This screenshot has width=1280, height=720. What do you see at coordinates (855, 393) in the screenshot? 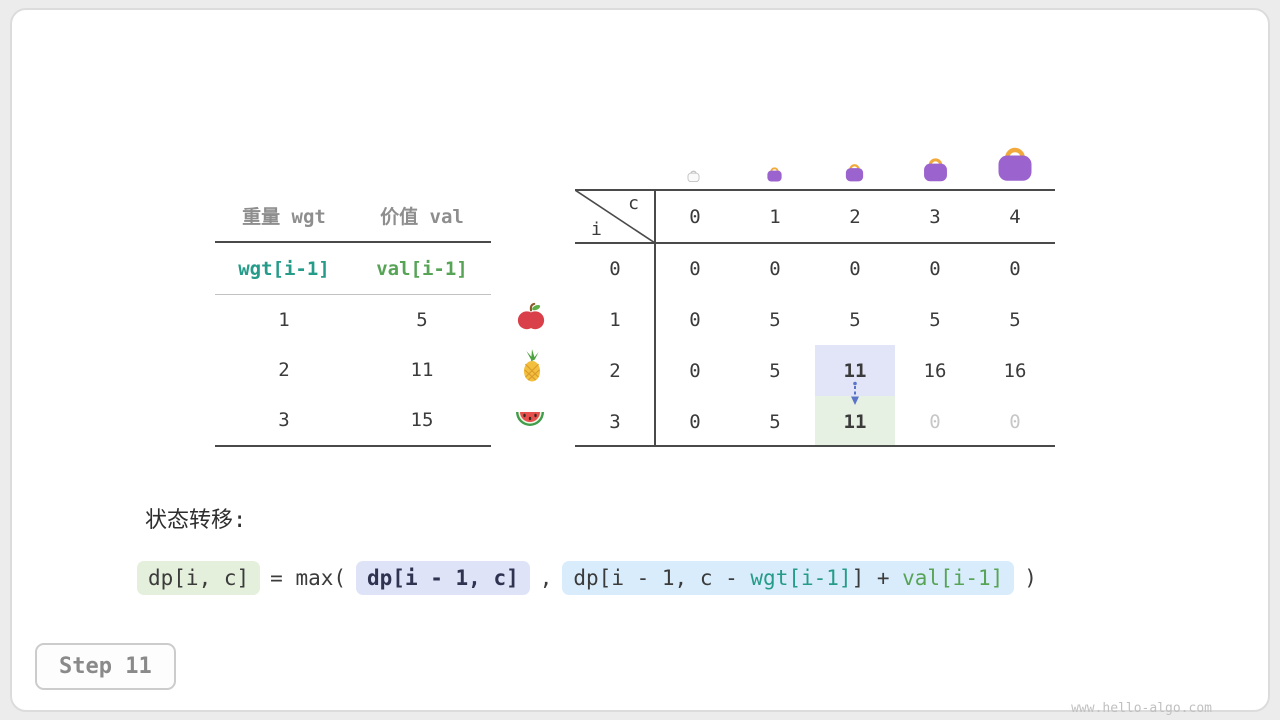
I see `transition-arrow-icon` at bounding box center [855, 393].